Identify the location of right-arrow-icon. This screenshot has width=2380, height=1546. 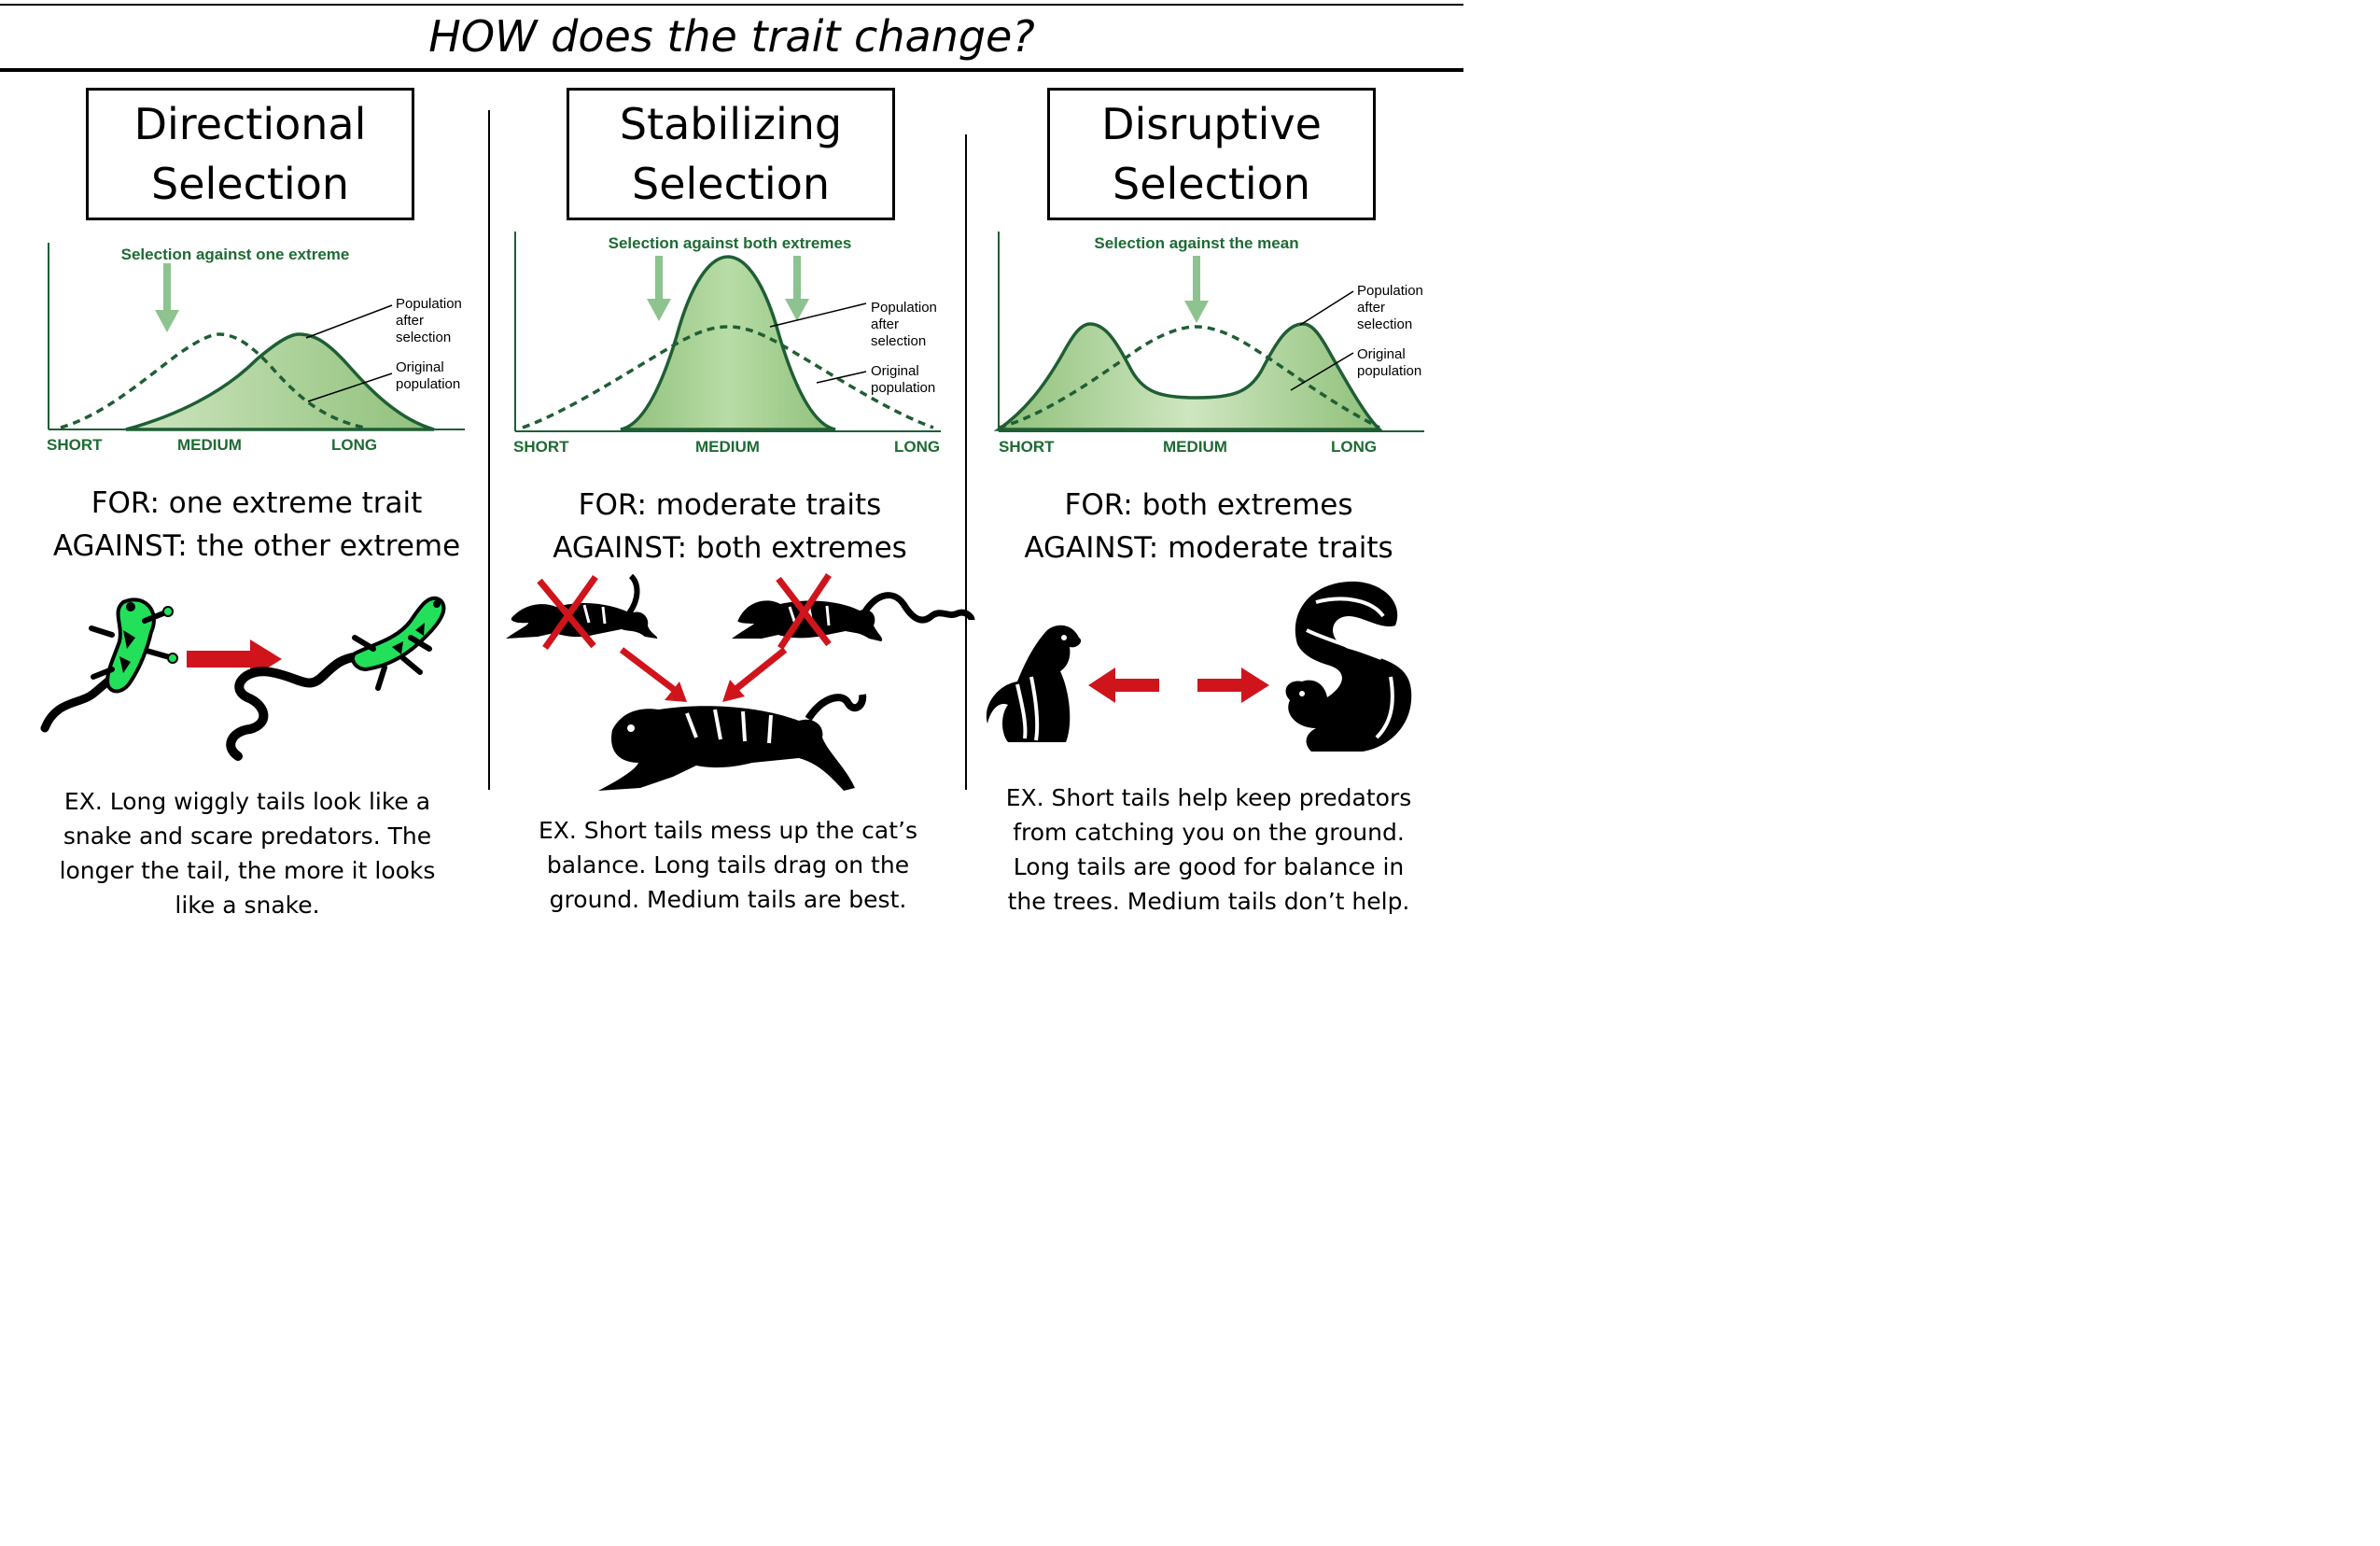
(1233, 685).